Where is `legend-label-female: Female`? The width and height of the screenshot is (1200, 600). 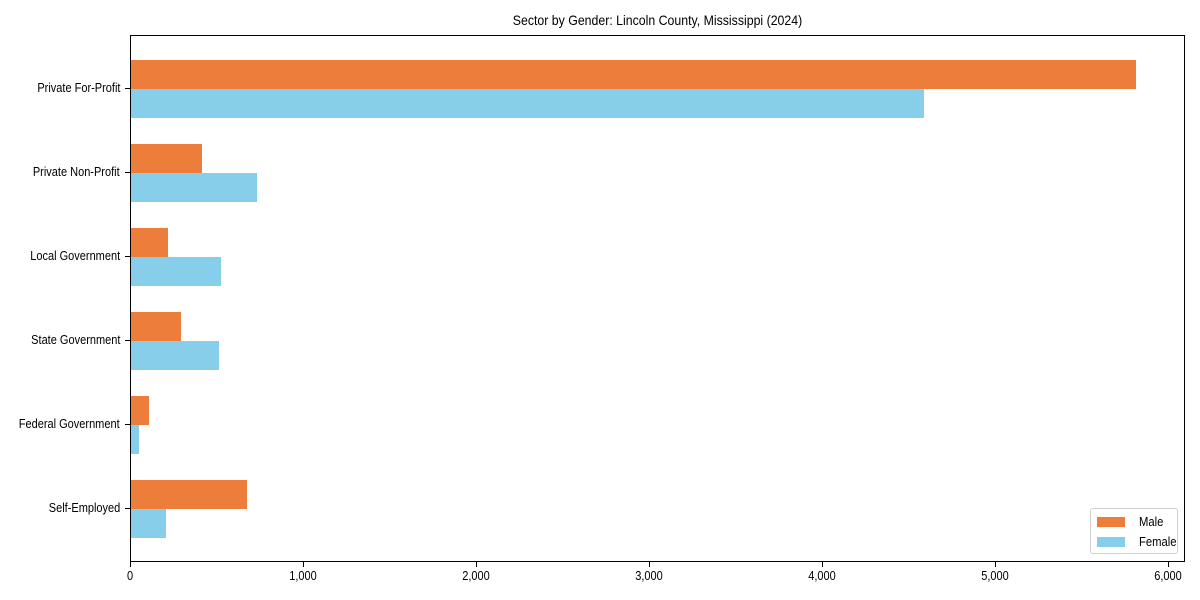
legend-label-female: Female is located at coordinates (1158, 542).